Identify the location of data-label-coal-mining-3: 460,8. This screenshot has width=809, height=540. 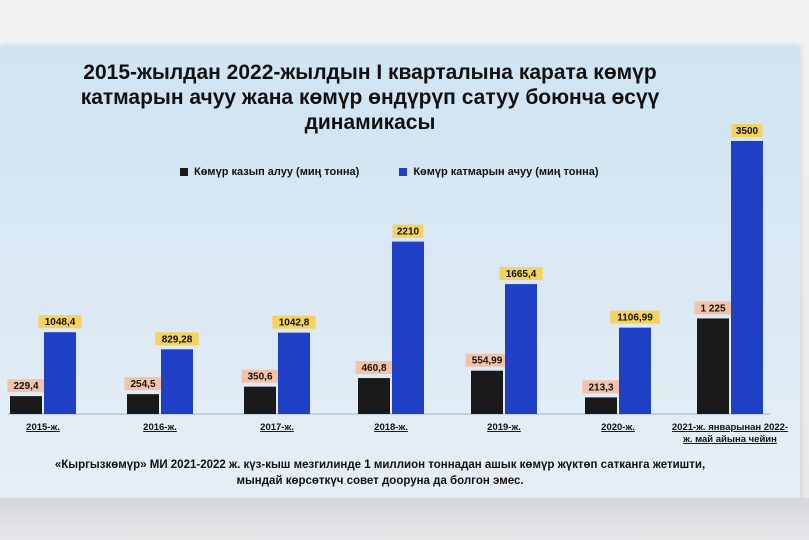
(373, 368).